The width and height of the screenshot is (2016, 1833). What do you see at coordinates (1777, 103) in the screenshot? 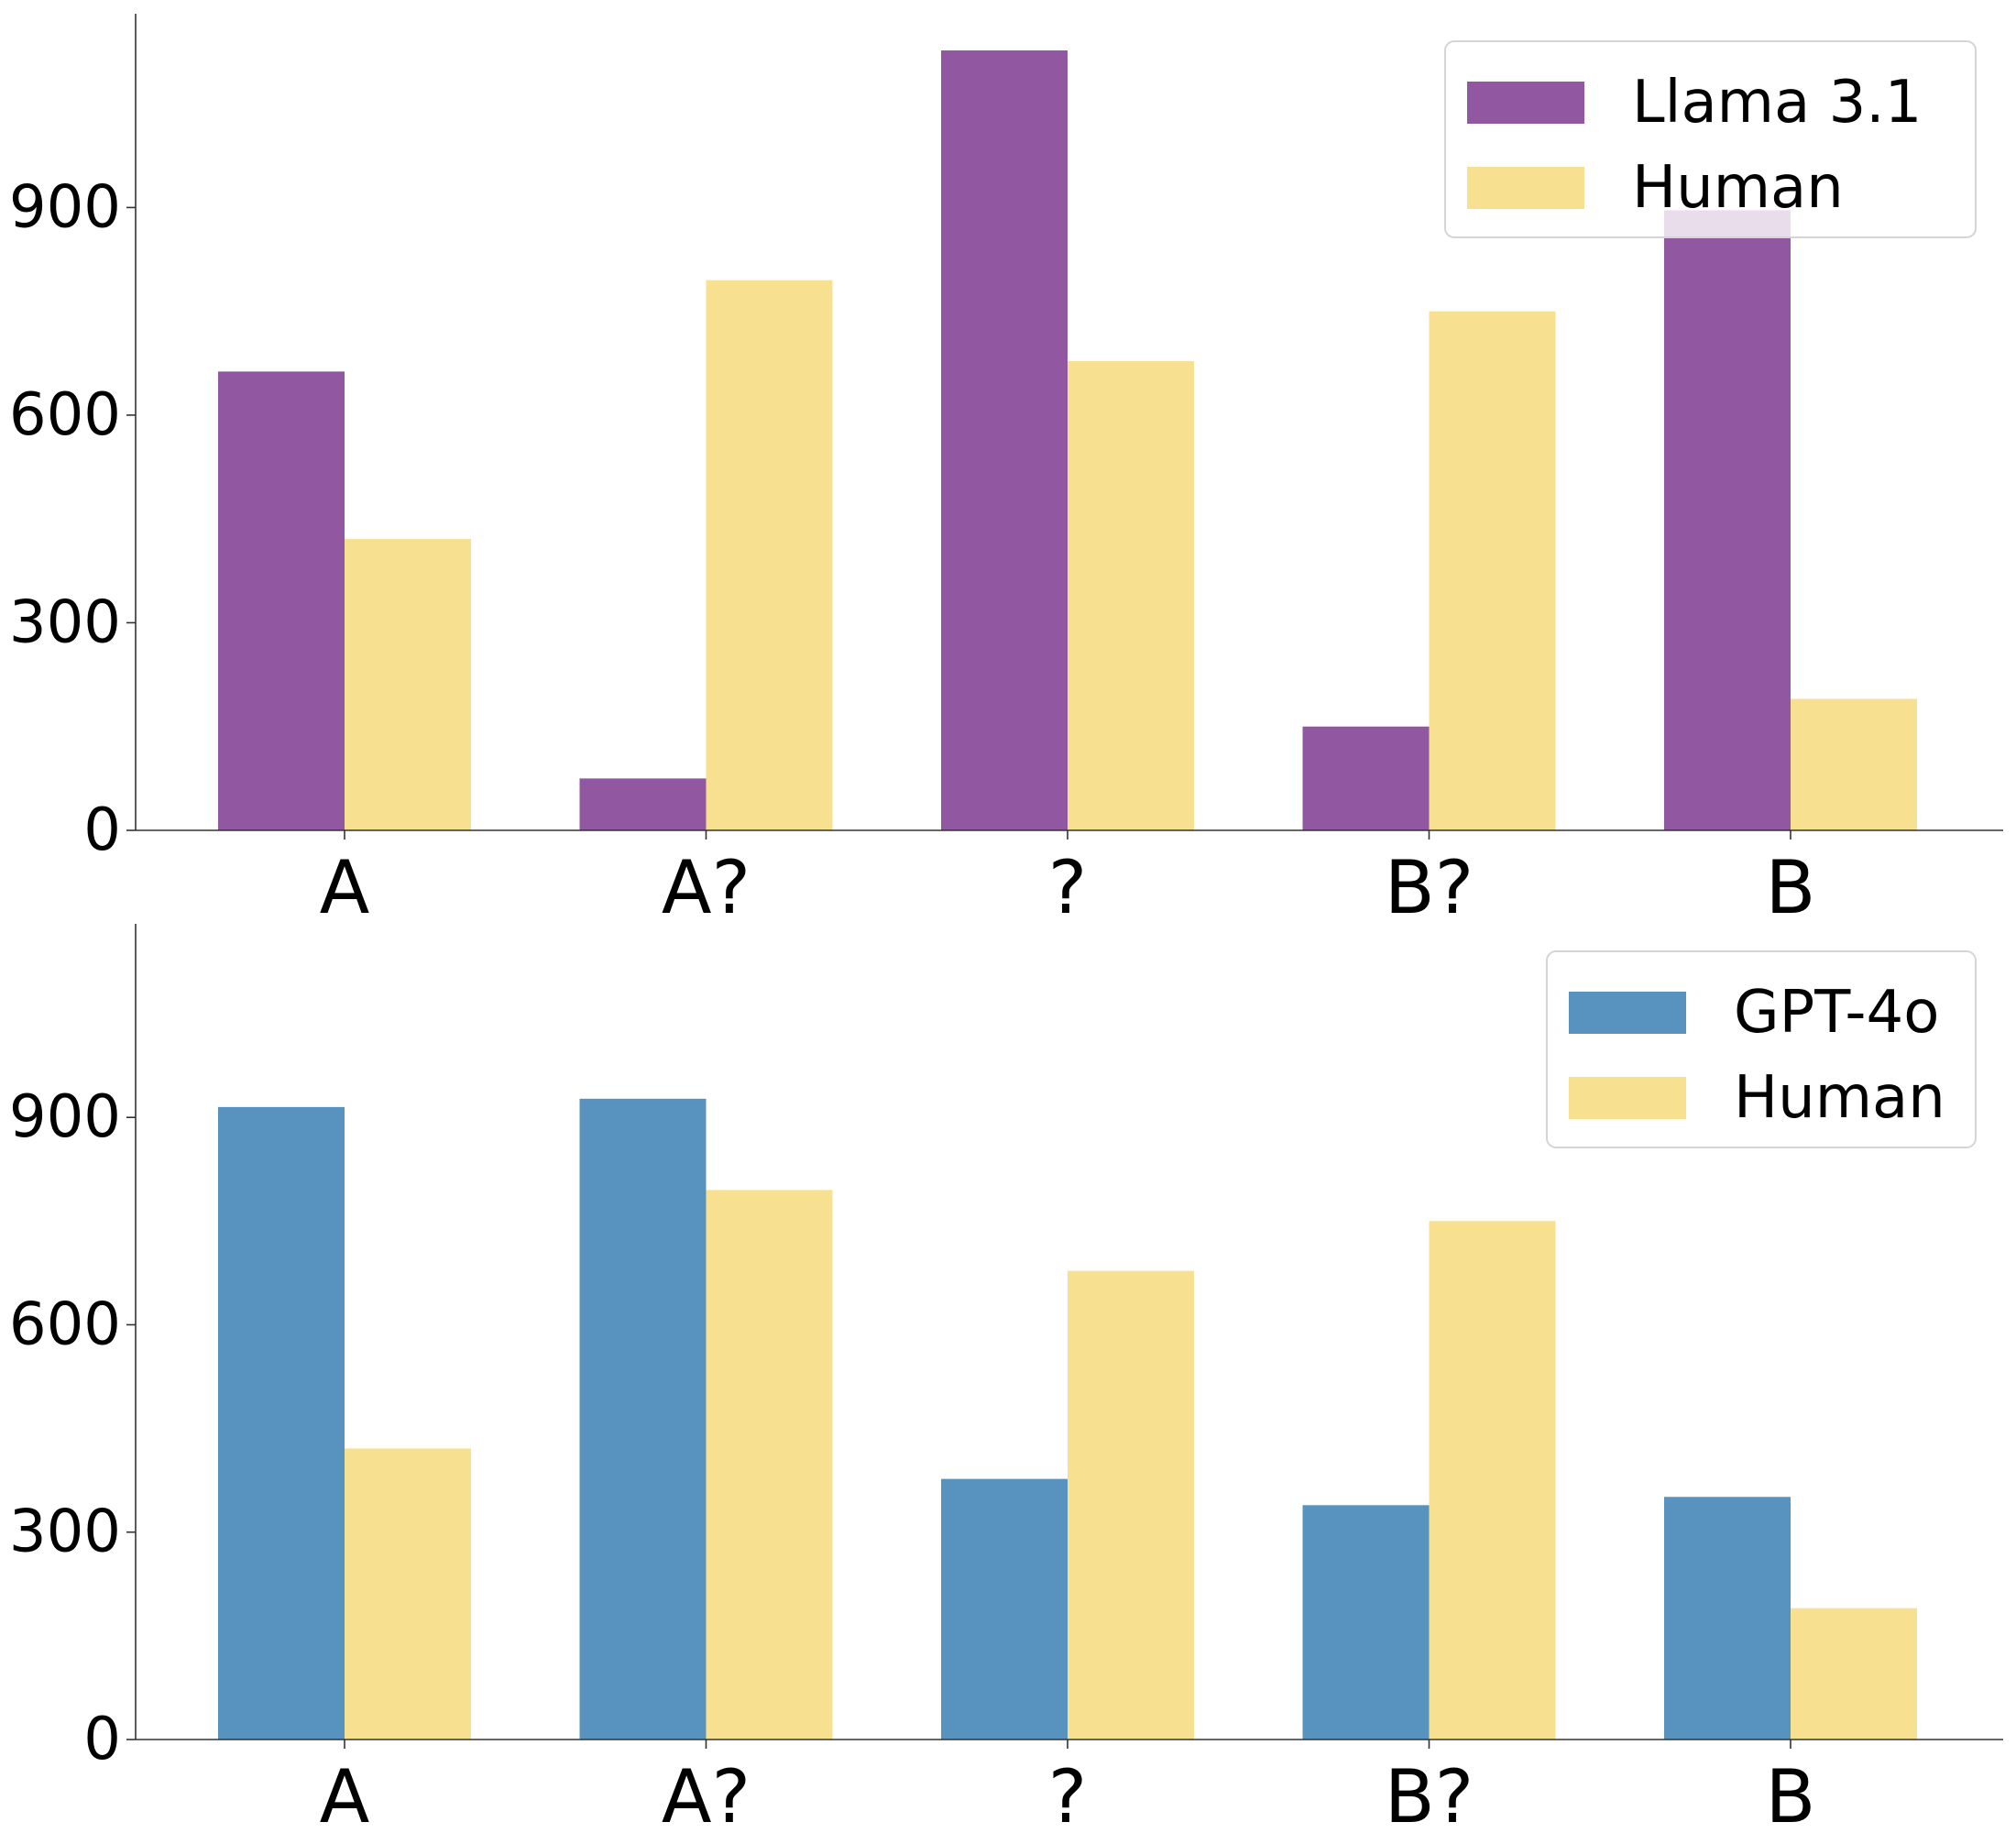
I see `legend-label: Llama 3.1` at bounding box center [1777, 103].